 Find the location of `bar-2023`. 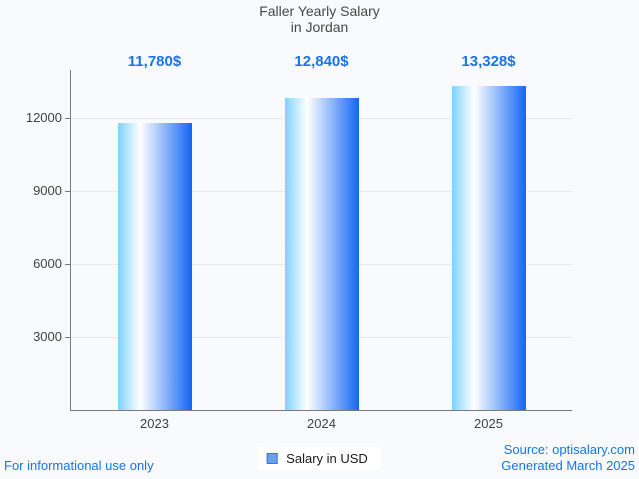

bar-2023 is located at coordinates (154, 266).